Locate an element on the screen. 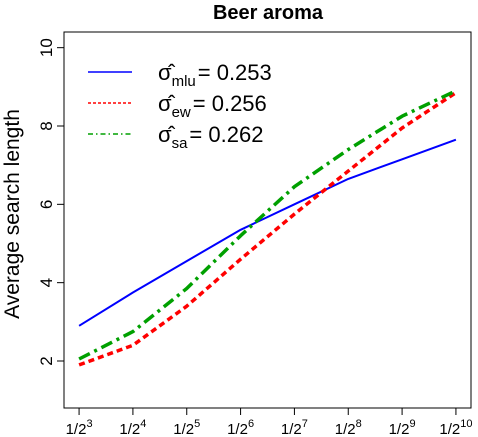  y-tick-label: 8 is located at coordinates (46, 125).